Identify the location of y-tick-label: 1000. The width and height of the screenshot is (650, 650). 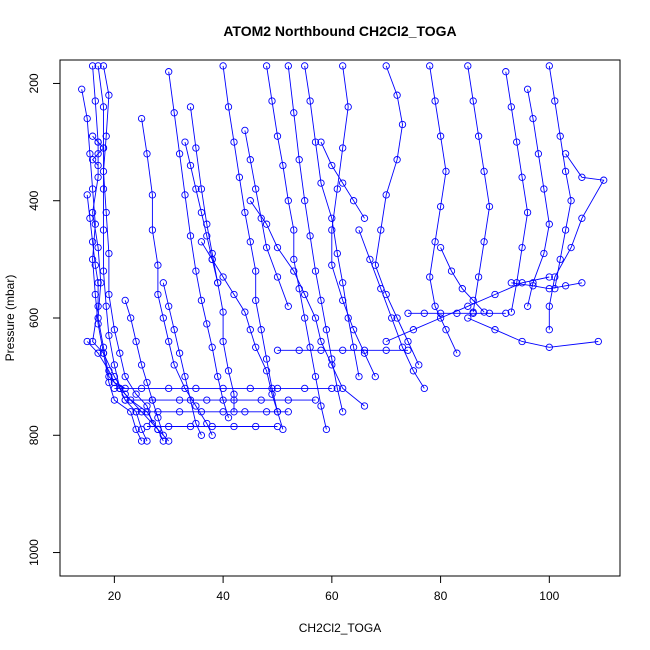
(34, 552).